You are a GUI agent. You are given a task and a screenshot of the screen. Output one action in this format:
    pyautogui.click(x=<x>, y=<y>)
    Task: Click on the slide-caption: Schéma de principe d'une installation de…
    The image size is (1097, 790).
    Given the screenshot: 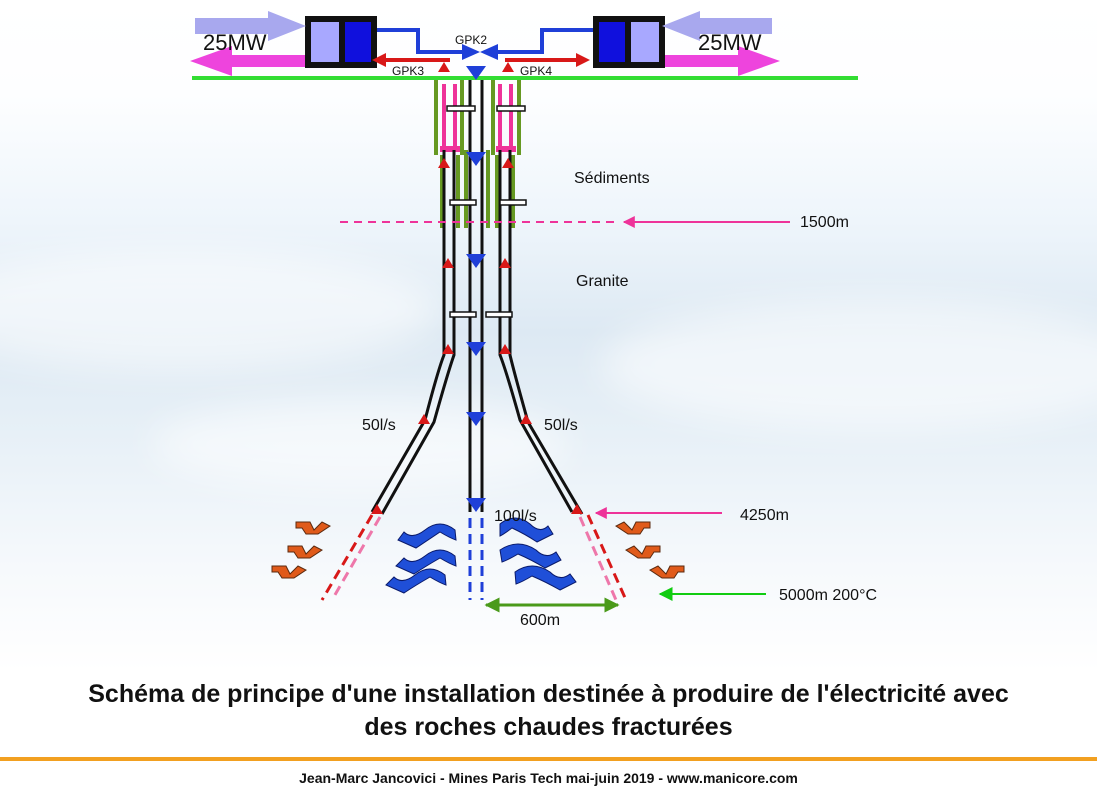 What is the action you would take?
    pyautogui.click(x=548, y=711)
    